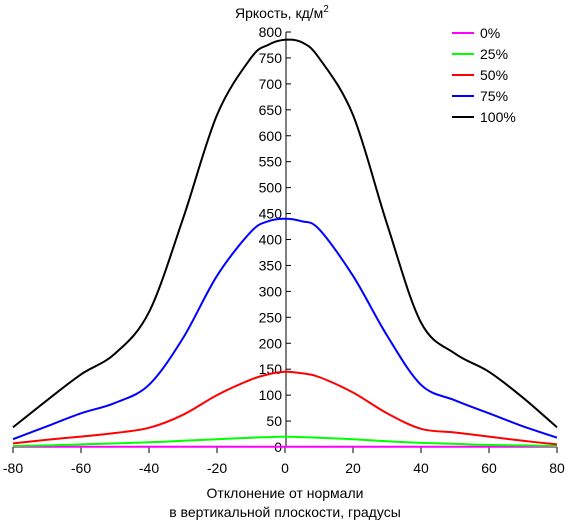  What do you see at coordinates (490, 33) in the screenshot?
I see `legend-label: 0%` at bounding box center [490, 33].